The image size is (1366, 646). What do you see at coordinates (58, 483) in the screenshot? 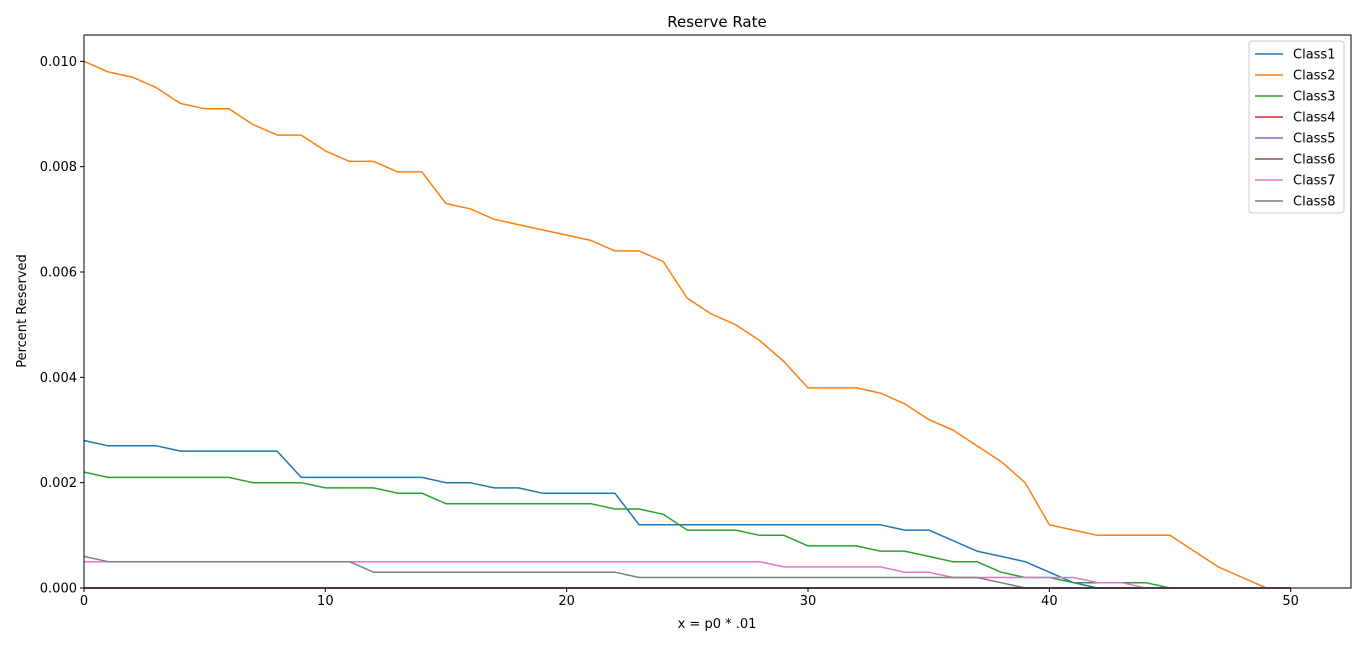
I see `y-tick-label: 0.002` at bounding box center [58, 483].